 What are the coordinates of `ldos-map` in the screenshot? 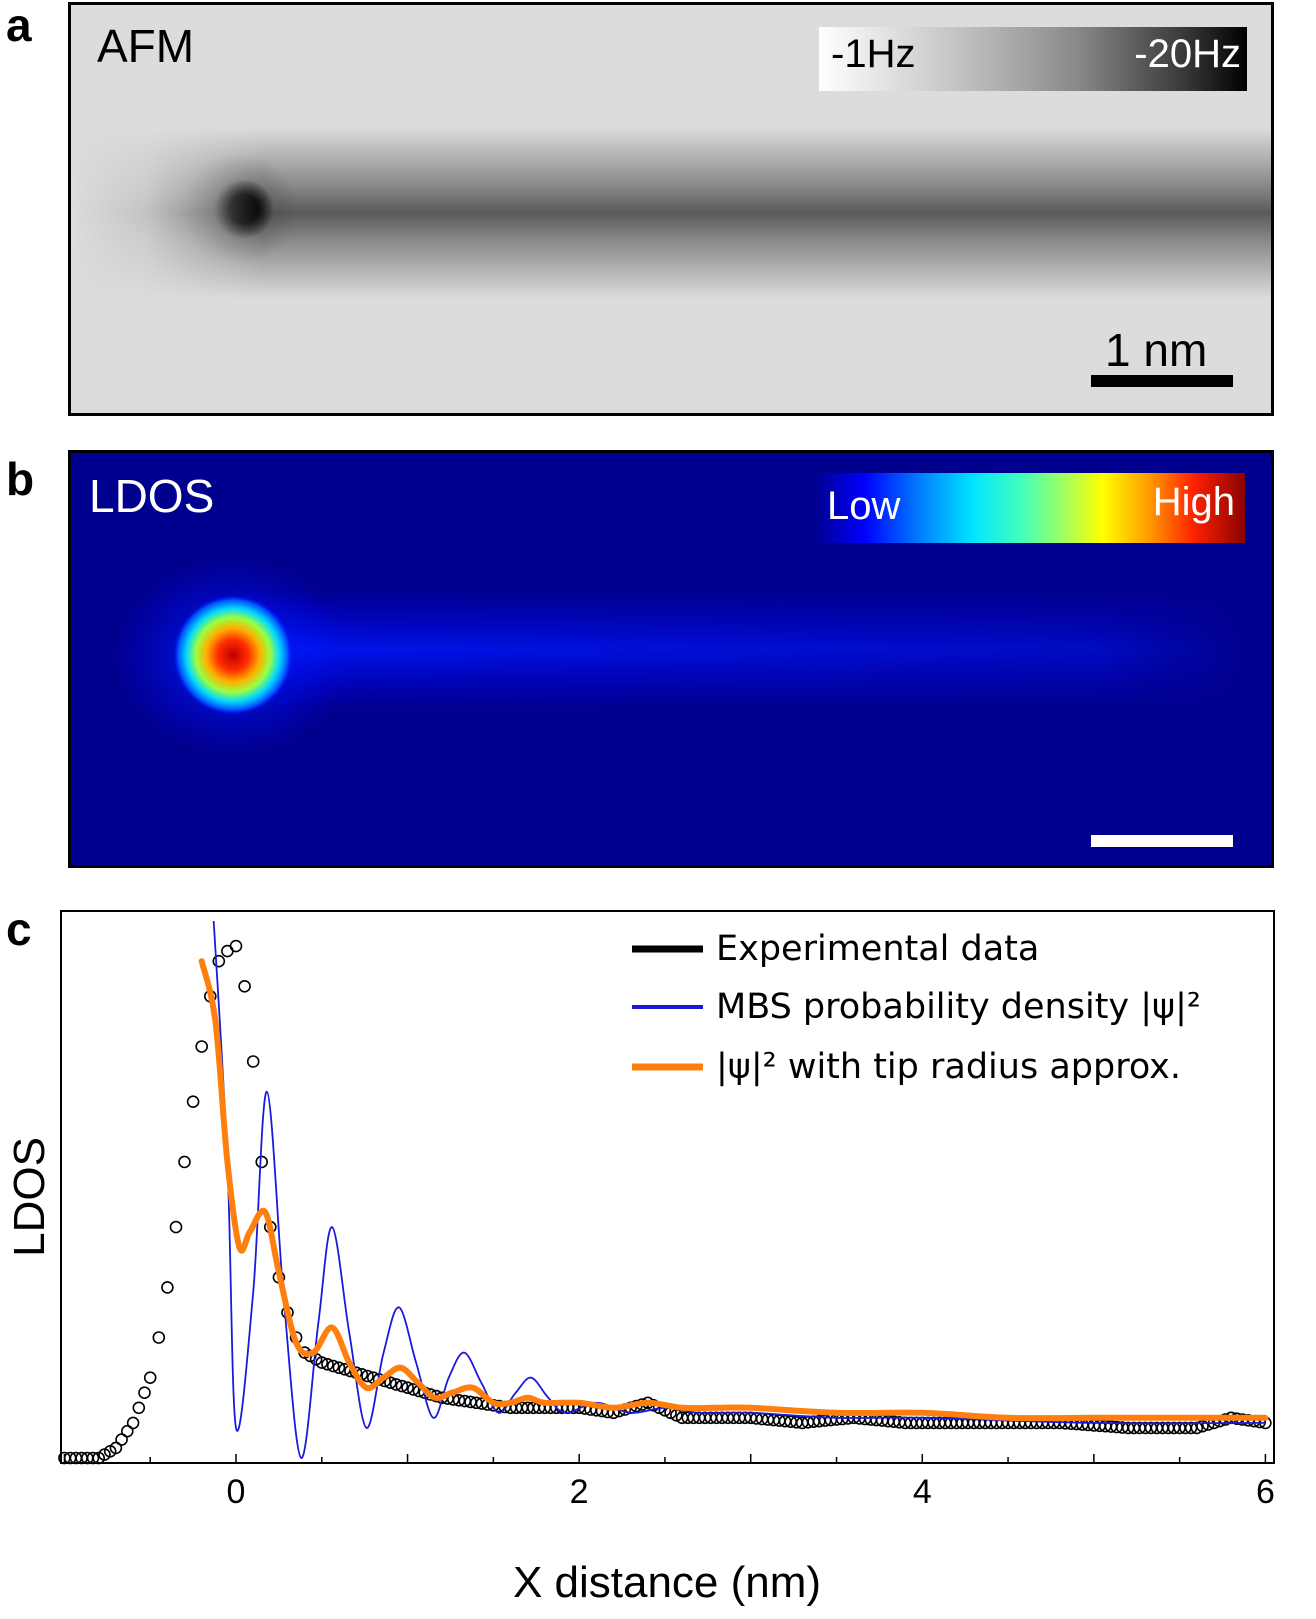 It's located at (680, 656).